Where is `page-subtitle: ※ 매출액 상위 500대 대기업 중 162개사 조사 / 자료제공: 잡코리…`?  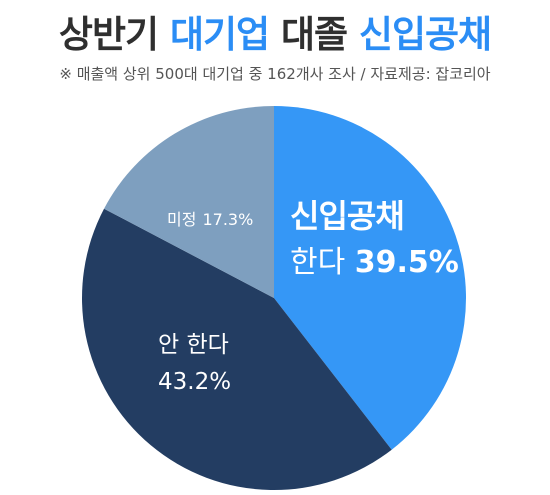 page-subtitle: ※ 매출액 상위 500대 대기업 중 162개사 조사 / 자료제공: 잡코리… is located at coordinates (275, 74).